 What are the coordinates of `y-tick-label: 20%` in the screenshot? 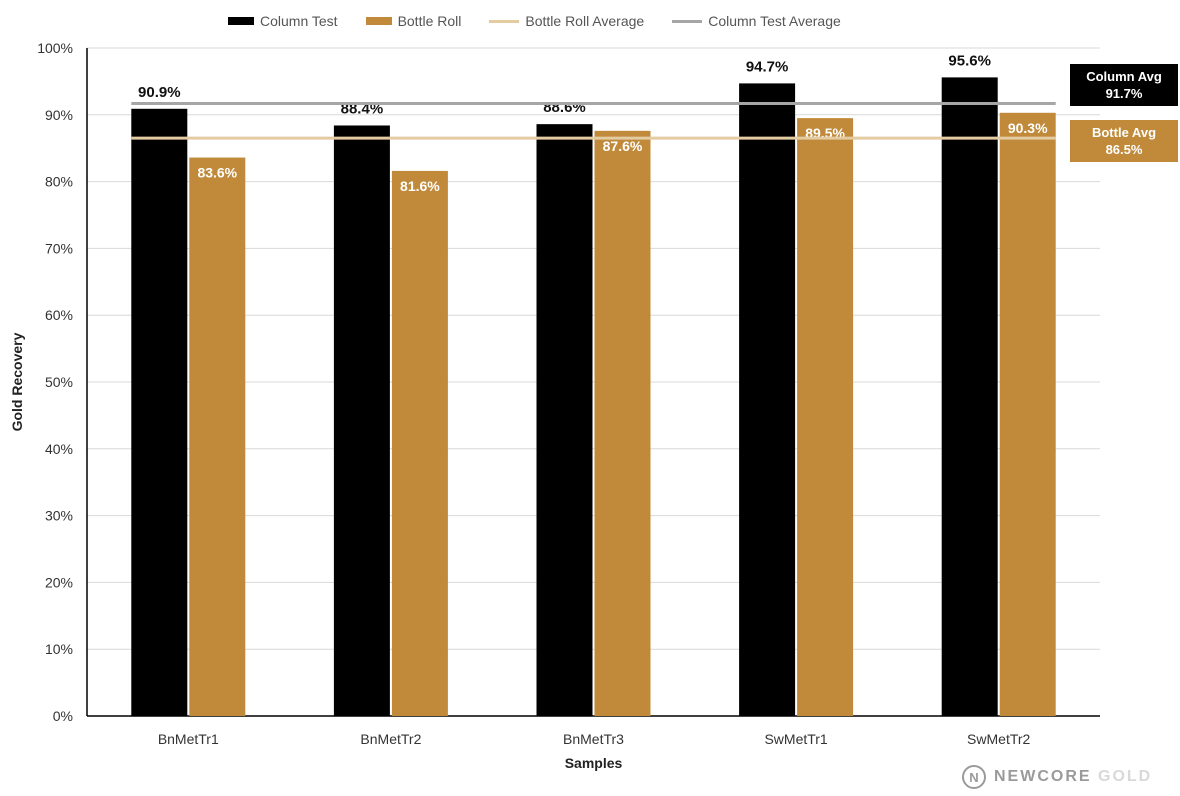 It's located at (59, 582).